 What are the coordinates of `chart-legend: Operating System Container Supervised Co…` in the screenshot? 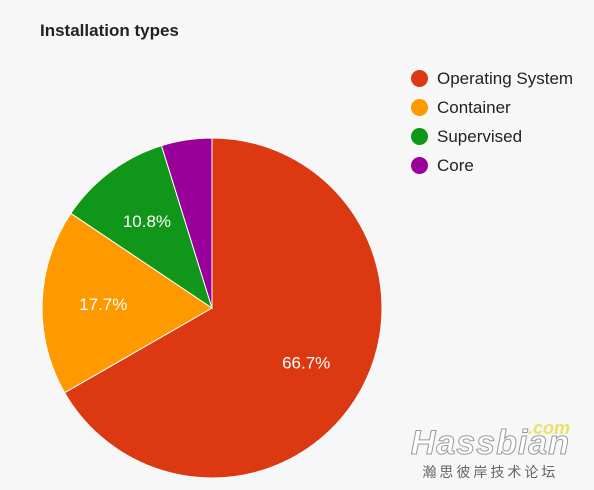 It's located at (492, 122).